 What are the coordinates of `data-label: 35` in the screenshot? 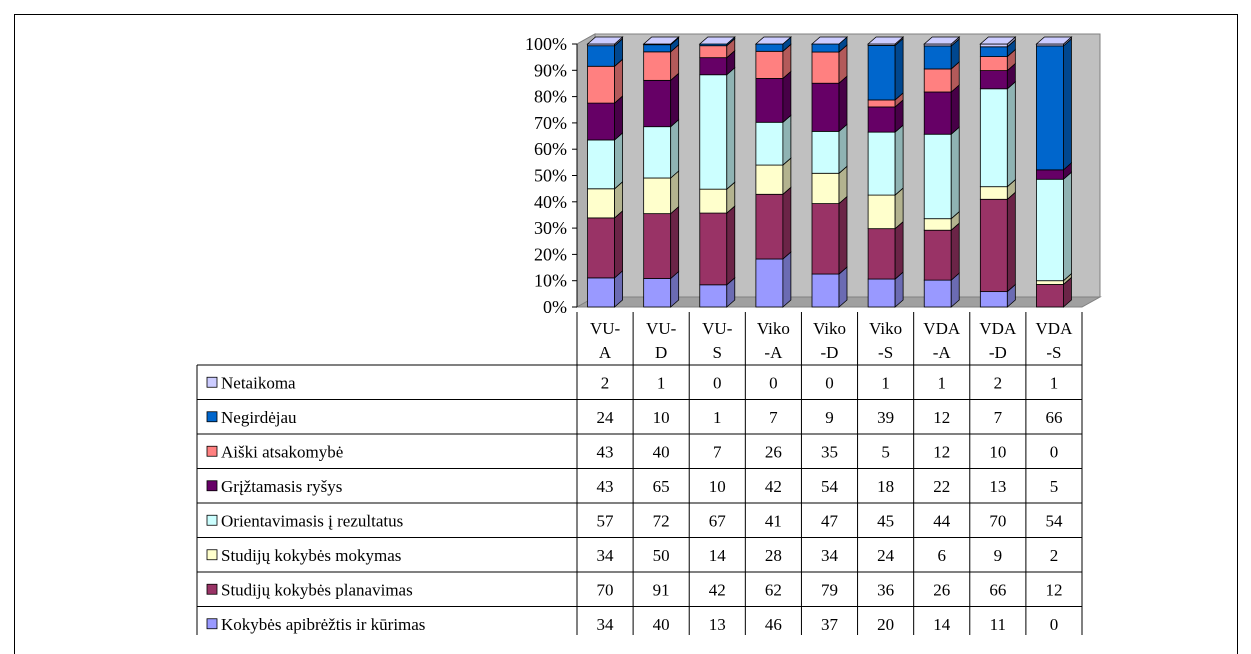 It's located at (829, 451).